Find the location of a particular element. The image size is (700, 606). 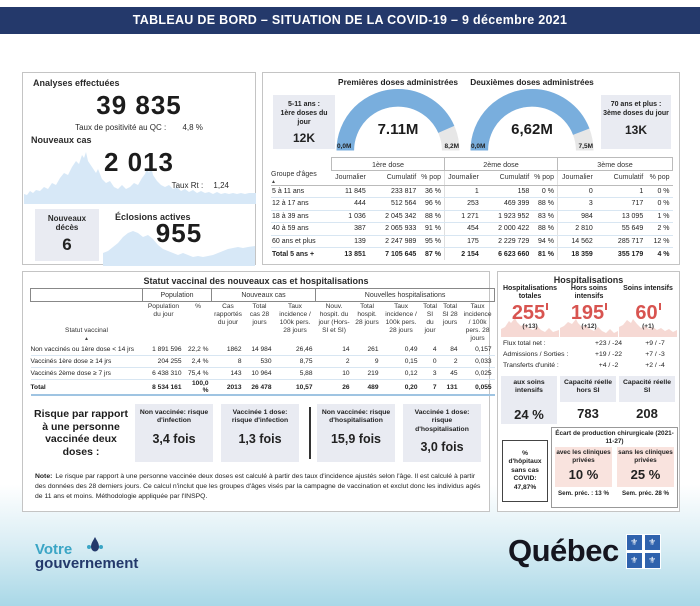

first-dose-gauge-value: 7.11M is located at coordinates (398, 129).